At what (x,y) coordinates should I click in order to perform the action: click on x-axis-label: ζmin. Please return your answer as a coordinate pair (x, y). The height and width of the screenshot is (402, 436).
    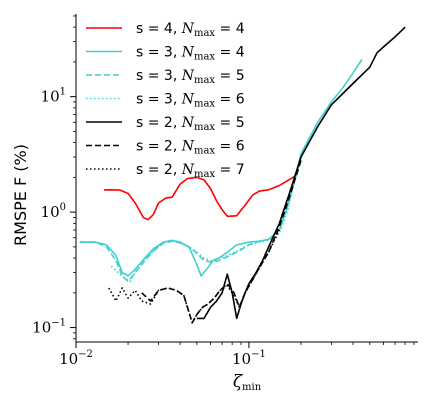
    Looking at the image, I should click on (247, 382).